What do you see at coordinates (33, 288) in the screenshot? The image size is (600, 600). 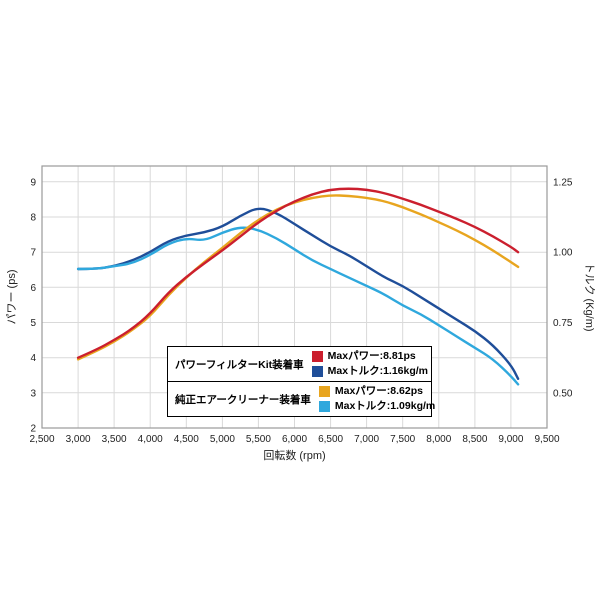 I see `y-left-tick-label: 6` at bounding box center [33, 288].